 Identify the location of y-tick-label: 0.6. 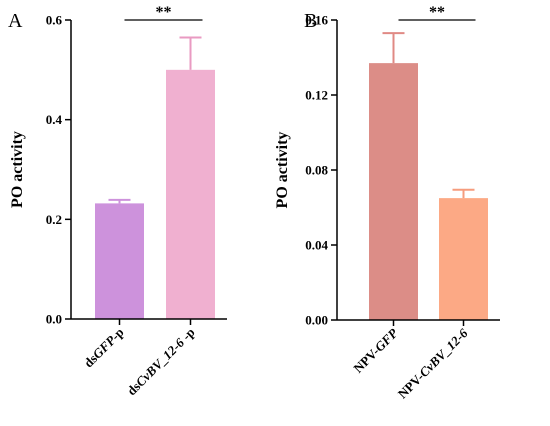
(54, 20).